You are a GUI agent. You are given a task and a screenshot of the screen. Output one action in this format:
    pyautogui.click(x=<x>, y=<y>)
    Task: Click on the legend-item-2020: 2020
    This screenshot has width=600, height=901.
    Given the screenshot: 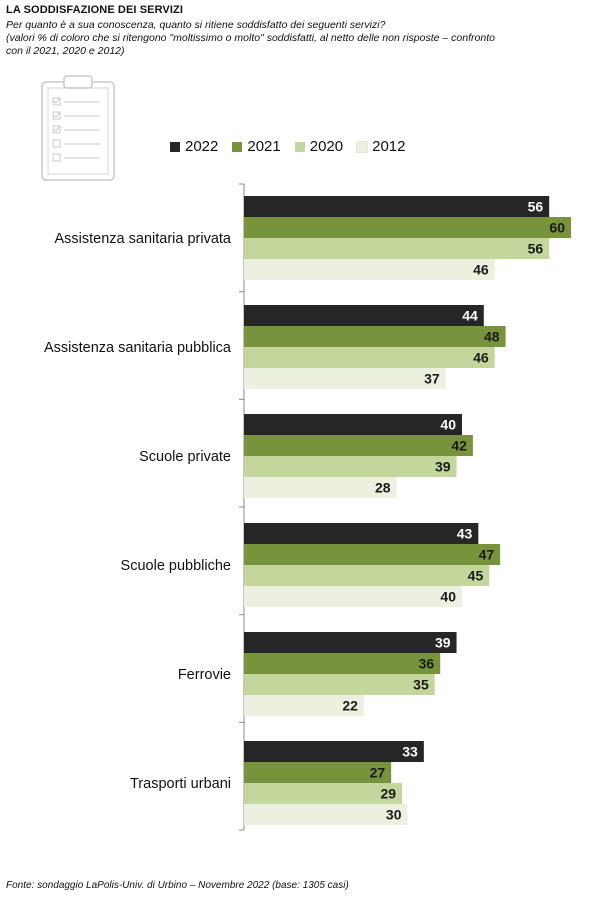 What is the action you would take?
    pyautogui.click(x=319, y=146)
    